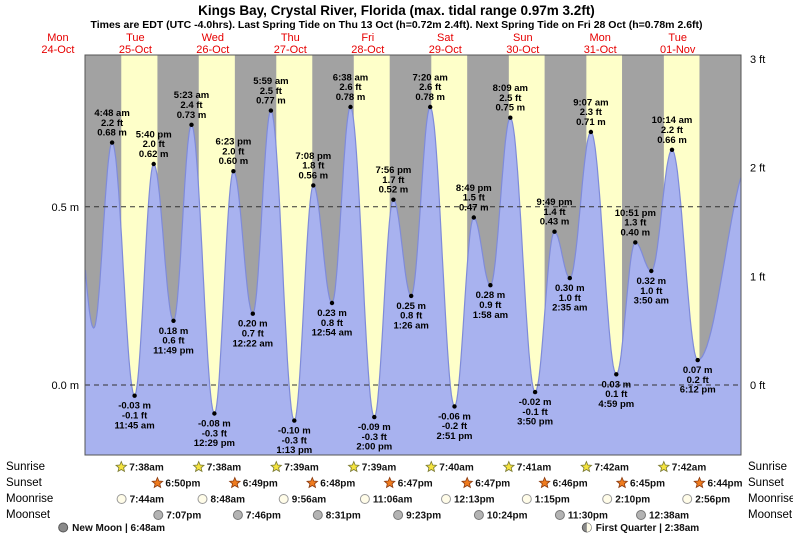  I want to click on y-axis-label-right: 3 ft, so click(757, 60).